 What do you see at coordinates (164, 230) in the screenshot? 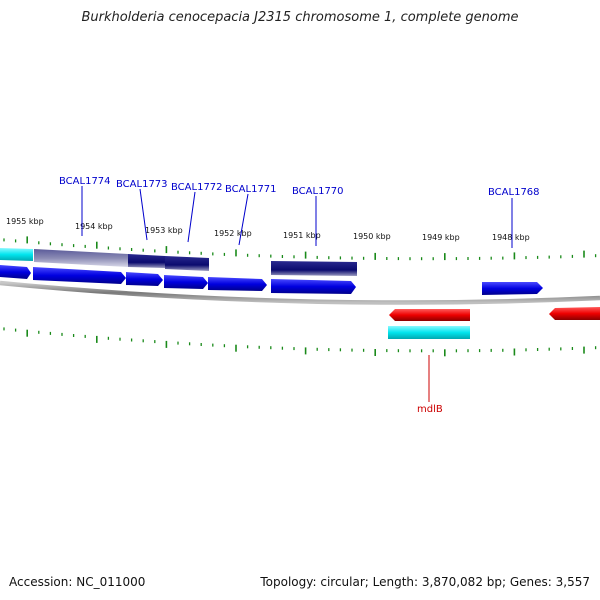
I see `kbp-label: 1953 kbp` at bounding box center [164, 230].